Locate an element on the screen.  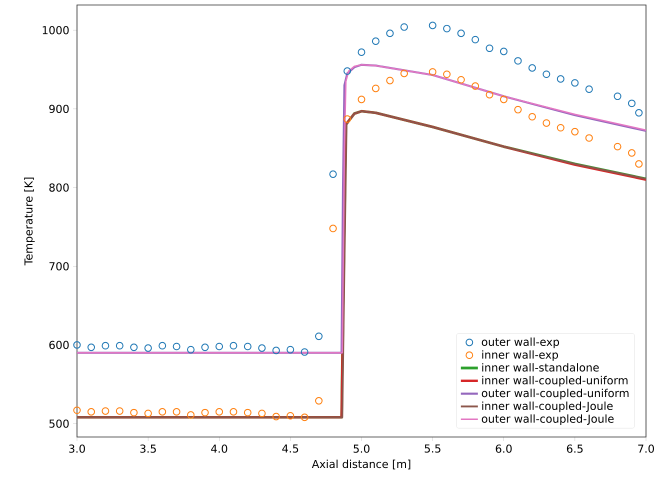
y-tick-label: 800 is located at coordinates (59, 187).